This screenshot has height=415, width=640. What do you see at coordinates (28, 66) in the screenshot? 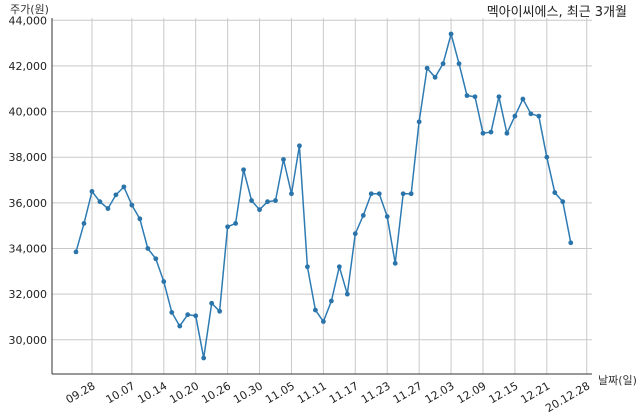
I see `y-tick-label: 42,000` at bounding box center [28, 66].